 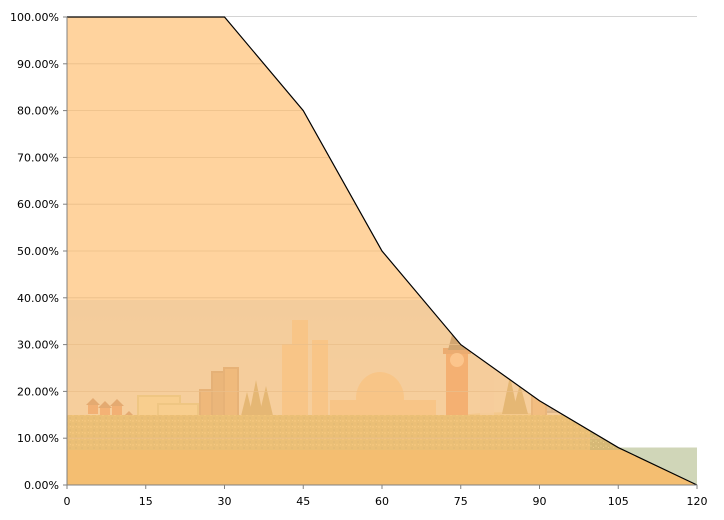 I want to click on y-tick-label: 60.00%, so click(x=38, y=204).